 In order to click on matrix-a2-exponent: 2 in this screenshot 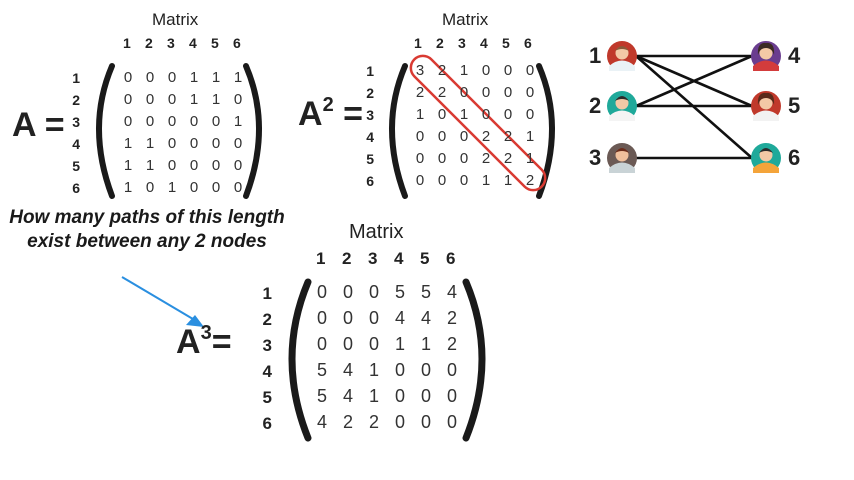, I will do `click(328, 105)`.